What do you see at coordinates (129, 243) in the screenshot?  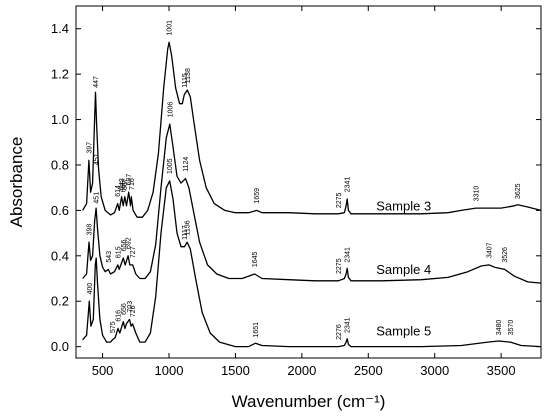 I see `peak-label: 692` at bounding box center [129, 243].